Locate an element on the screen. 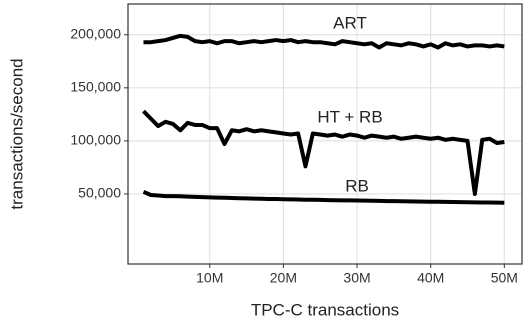 The height and width of the screenshot is (326, 528). series-label: ART is located at coordinates (350, 22).